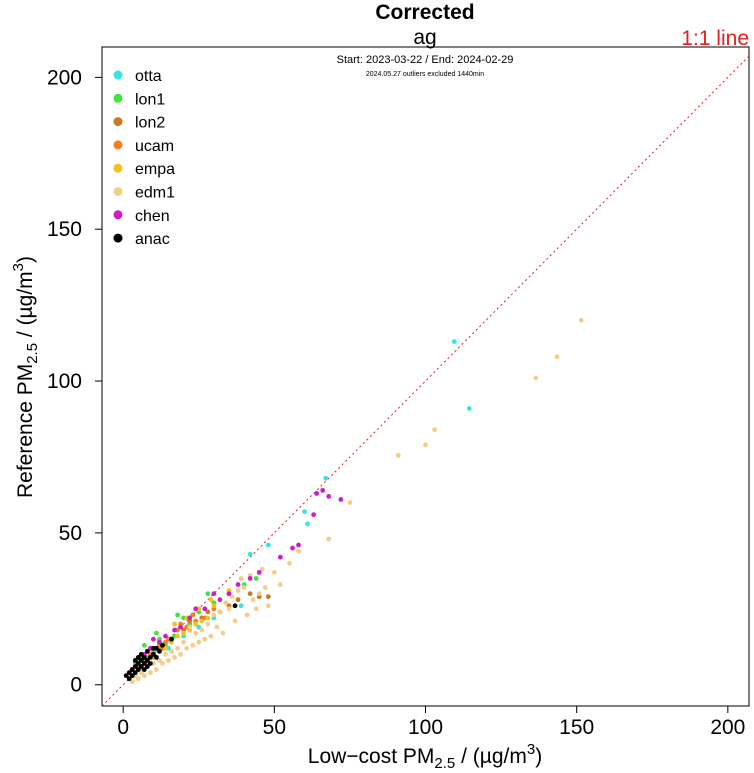  Describe the element at coordinates (155, 193) in the screenshot. I see `legend-label-edm1: edm1` at that location.